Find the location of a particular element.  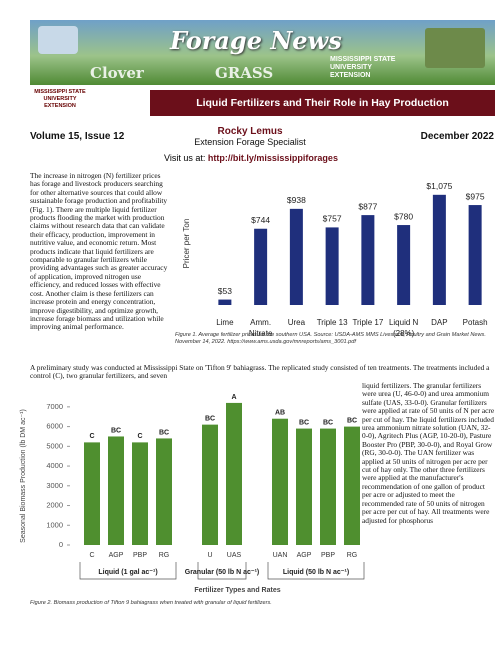

x-tick-label: UAN is located at coordinates (280, 555).